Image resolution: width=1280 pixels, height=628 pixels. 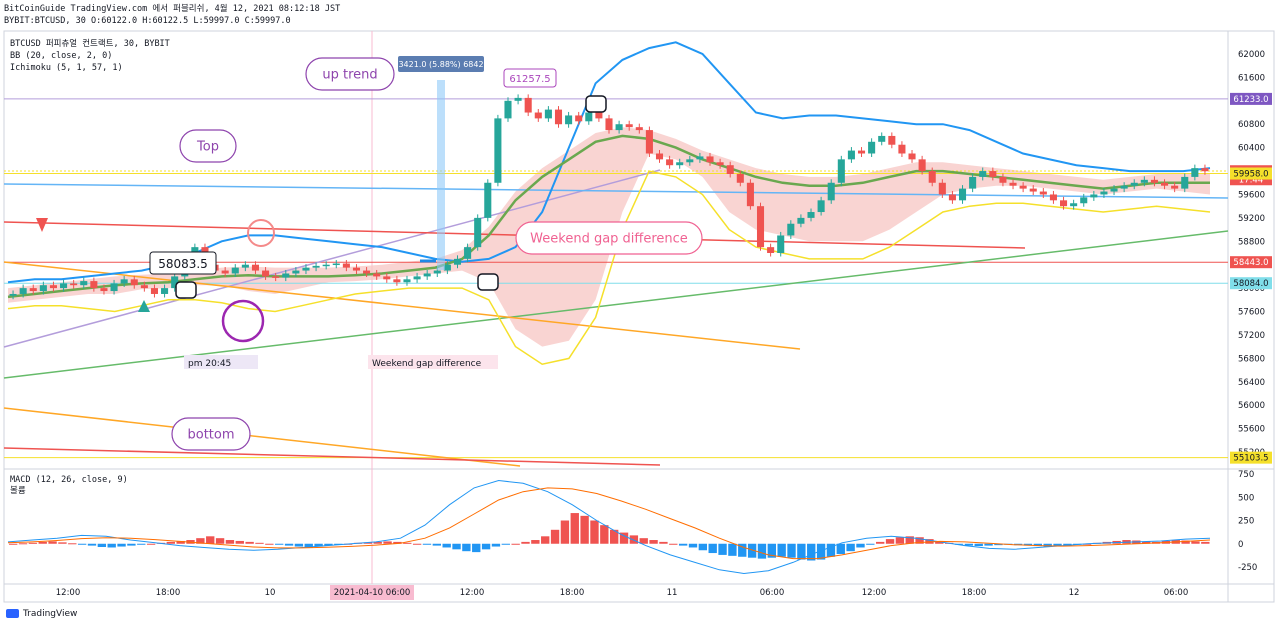 I want to click on price-callout-2-box, so click(x=183, y=263).